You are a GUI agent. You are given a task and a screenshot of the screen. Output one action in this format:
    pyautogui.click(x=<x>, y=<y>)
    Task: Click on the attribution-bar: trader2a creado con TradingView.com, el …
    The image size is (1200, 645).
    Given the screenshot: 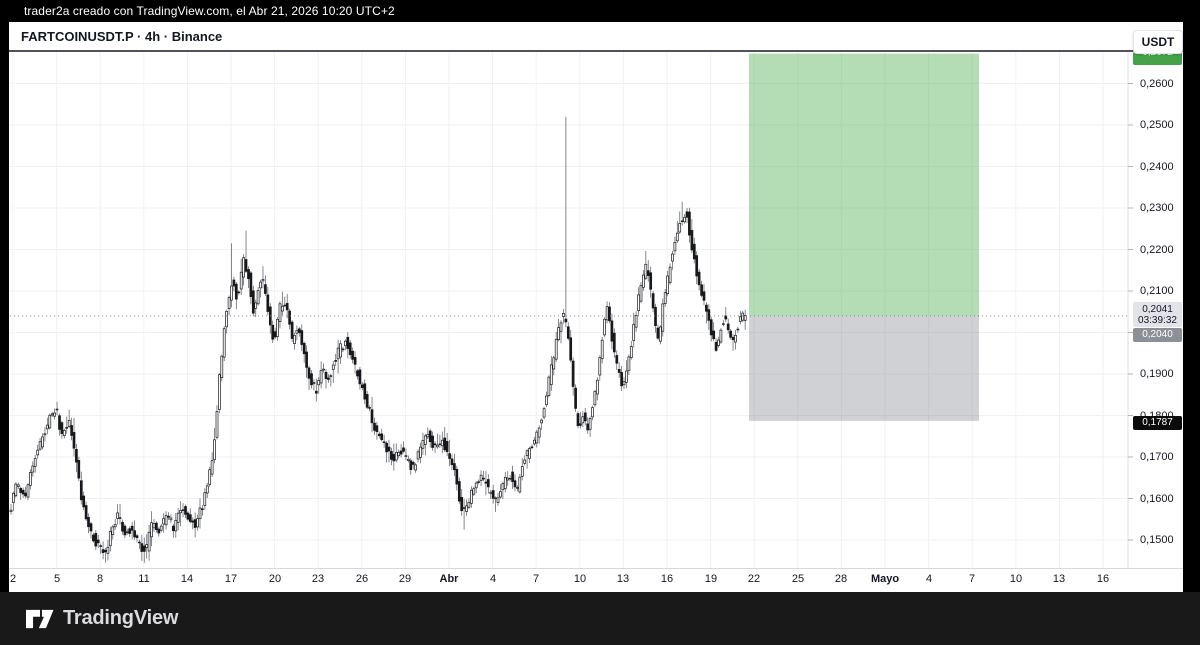 What is the action you would take?
    pyautogui.click(x=600, y=11)
    